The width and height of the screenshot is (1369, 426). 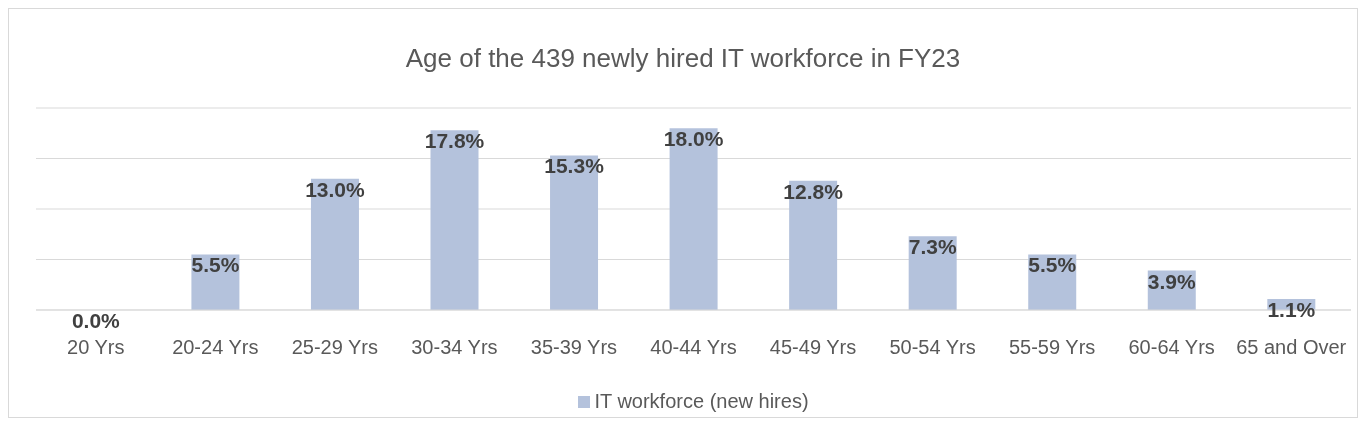 I want to click on legend-label: IT workforce (new hires), so click(x=701, y=401).